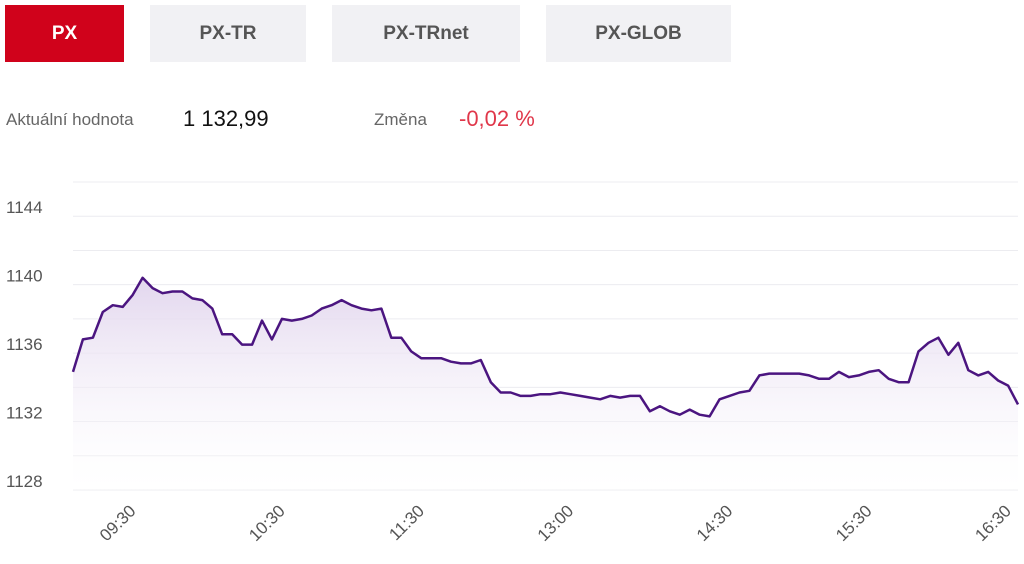  Describe the element at coordinates (226, 118) in the screenshot. I see `value: 1 132,99` at that location.